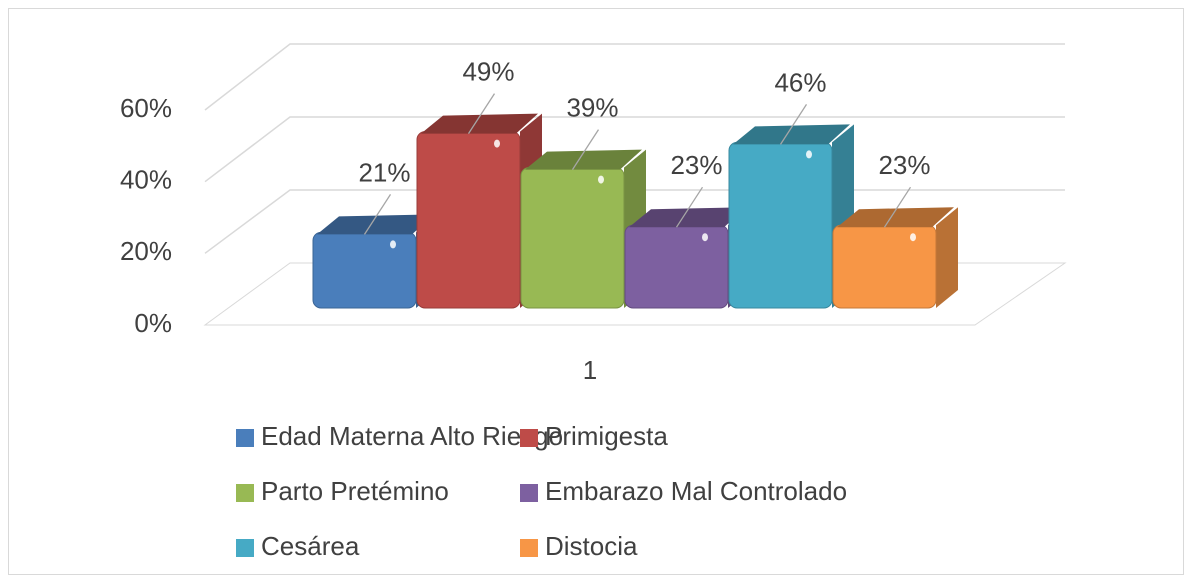  I want to click on legend-label: Distocia, so click(591, 546).